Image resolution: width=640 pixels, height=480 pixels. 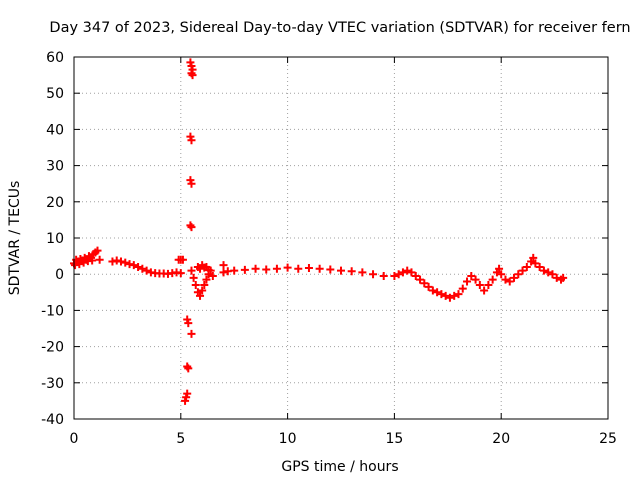 I want to click on y-tick-label: 50, so click(x=55, y=94).